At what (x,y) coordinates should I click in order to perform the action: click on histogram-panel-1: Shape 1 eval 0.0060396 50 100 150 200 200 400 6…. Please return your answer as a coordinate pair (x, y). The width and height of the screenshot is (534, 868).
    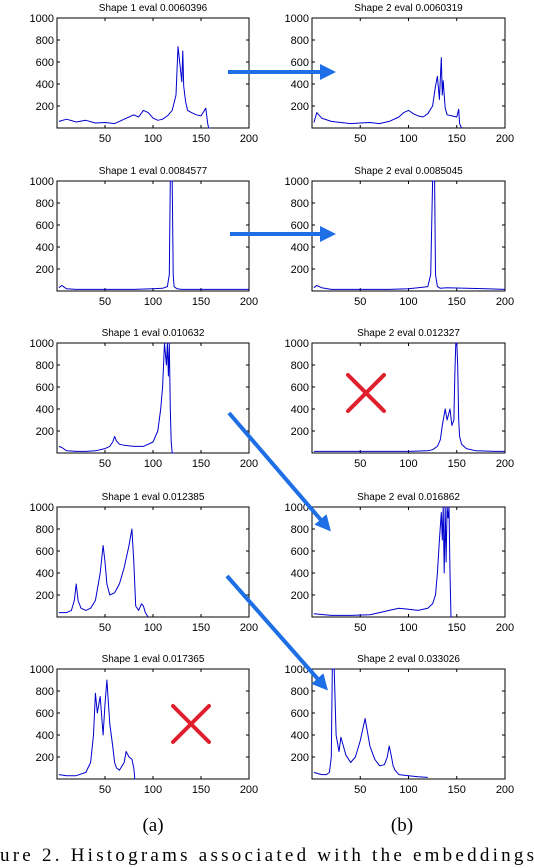
    Looking at the image, I should click on (144, 74).